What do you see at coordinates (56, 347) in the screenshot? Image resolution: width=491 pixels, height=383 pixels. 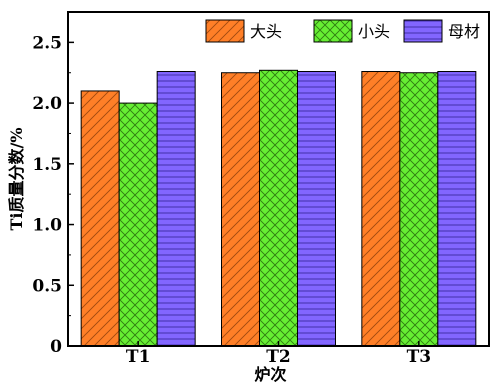 I see `y-tick-label: 0` at bounding box center [56, 347].